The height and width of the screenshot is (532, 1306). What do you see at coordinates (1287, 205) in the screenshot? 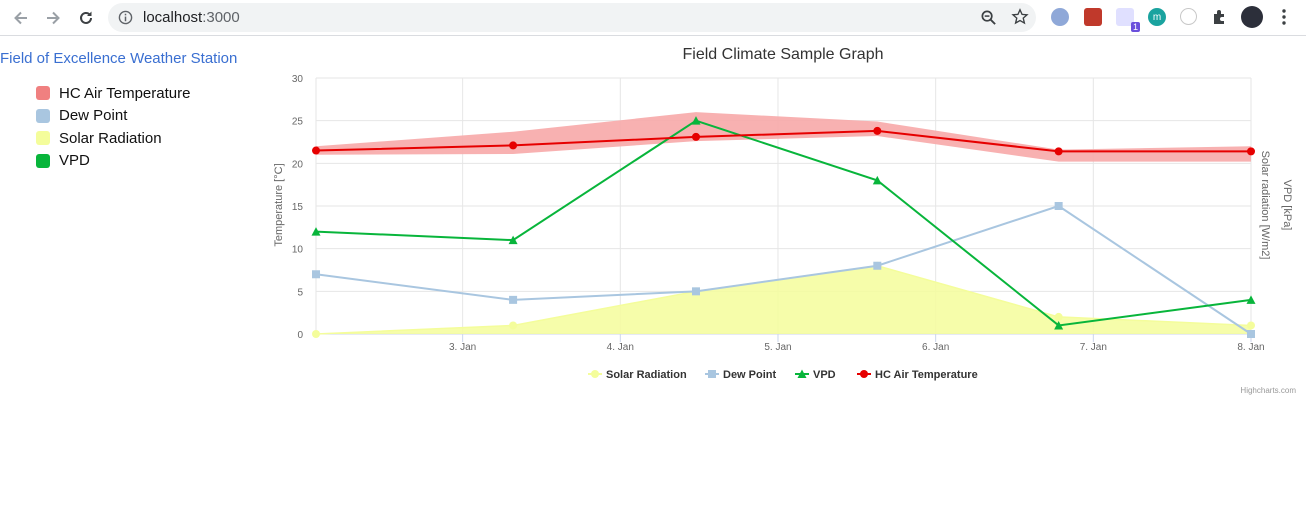
I see `y-axis-title-vpd: VPD [kPa]` at bounding box center [1287, 205].